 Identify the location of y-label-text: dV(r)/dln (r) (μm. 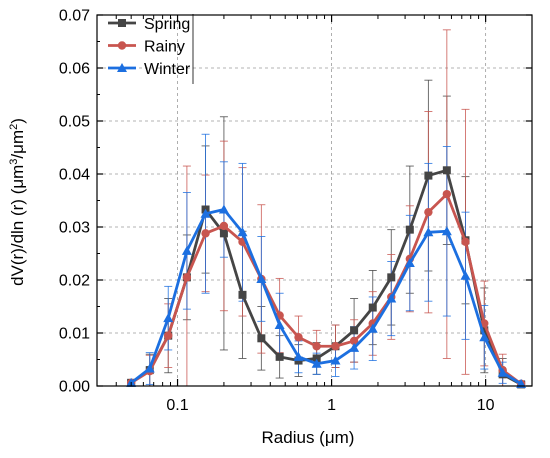
(17, 225).